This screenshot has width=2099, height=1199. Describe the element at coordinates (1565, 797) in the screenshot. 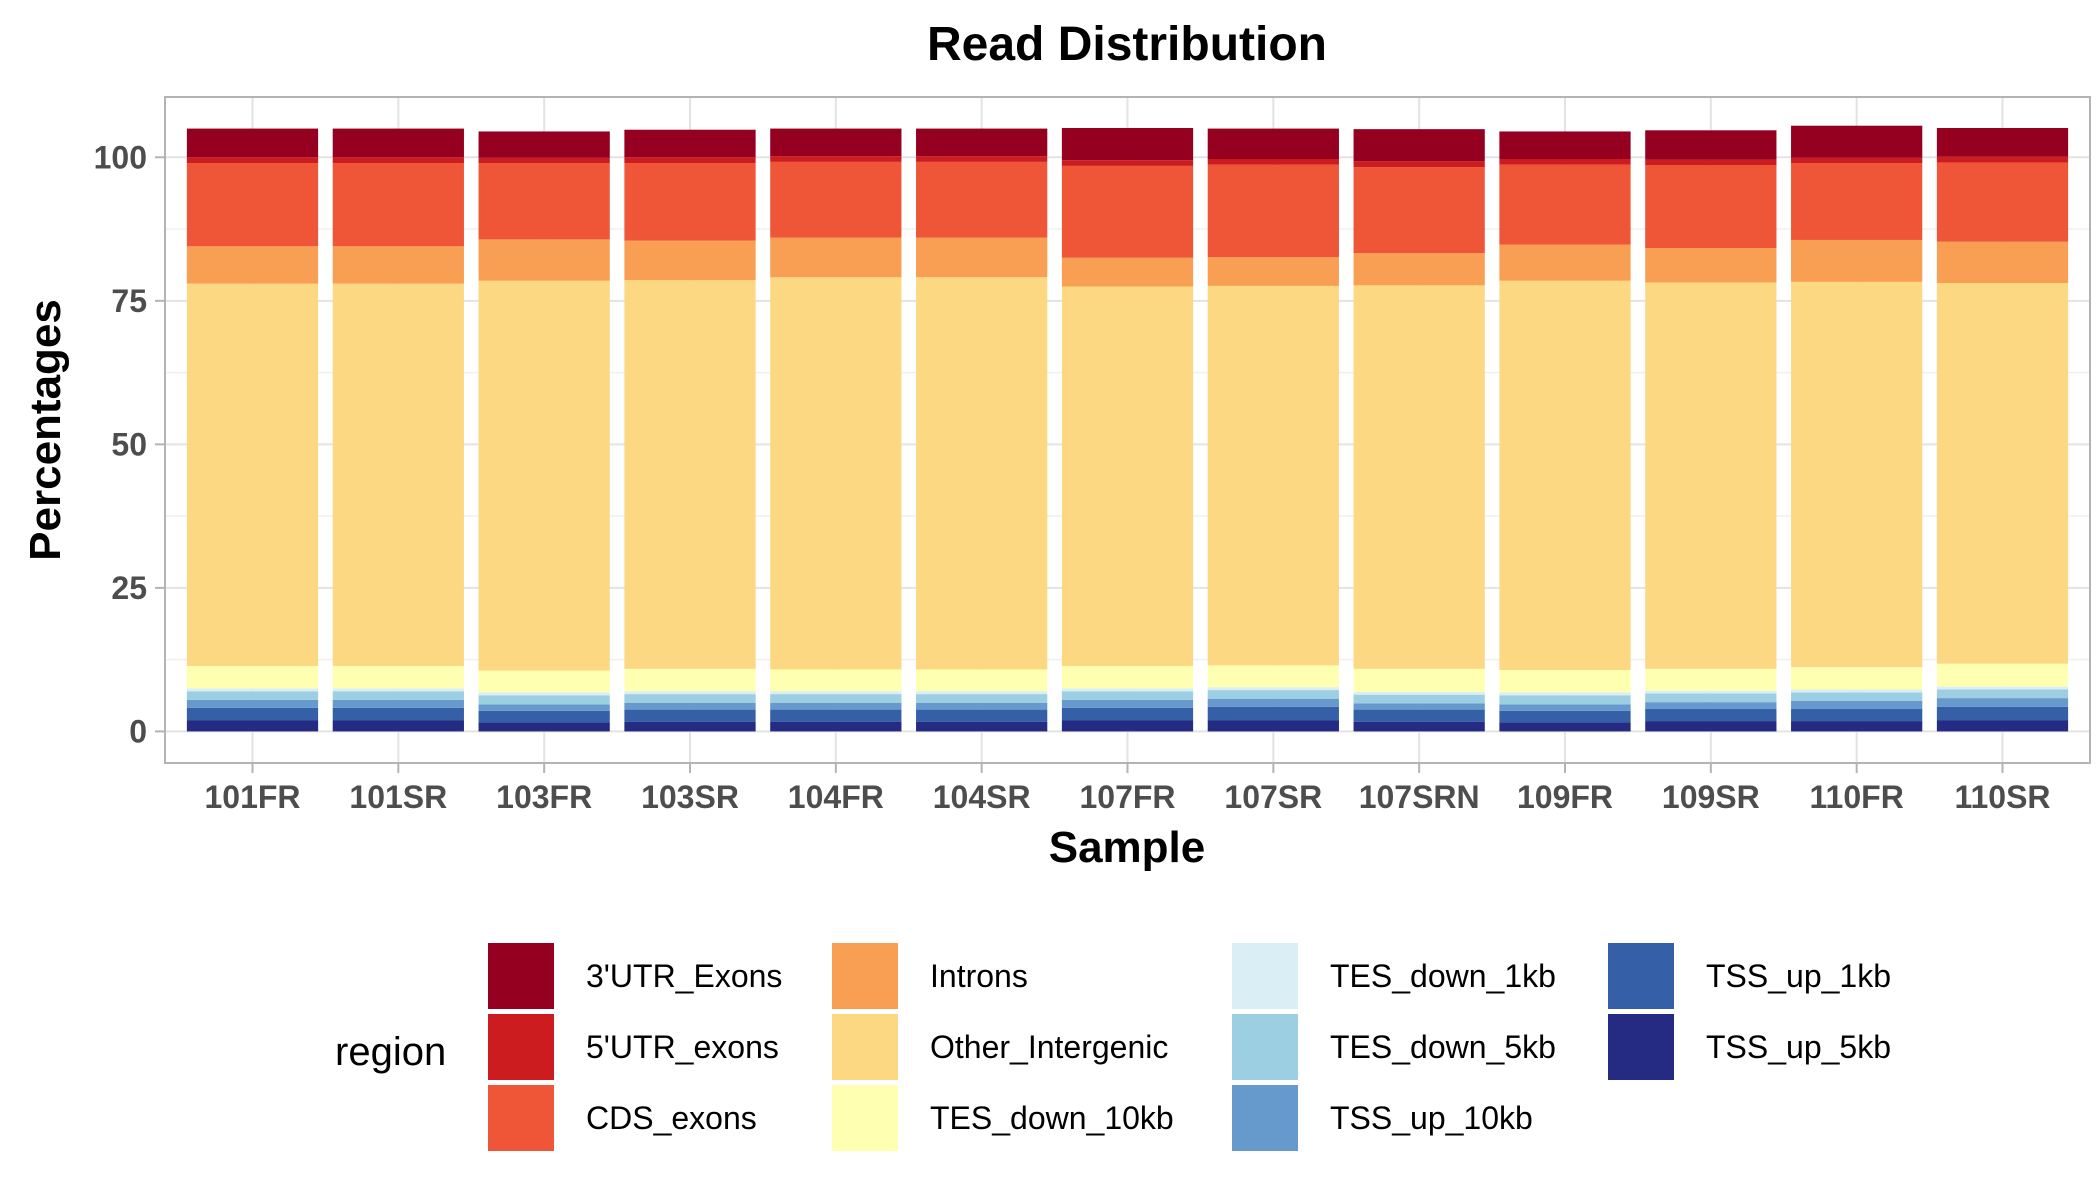

I see `x-tick-label: 109FR` at that location.